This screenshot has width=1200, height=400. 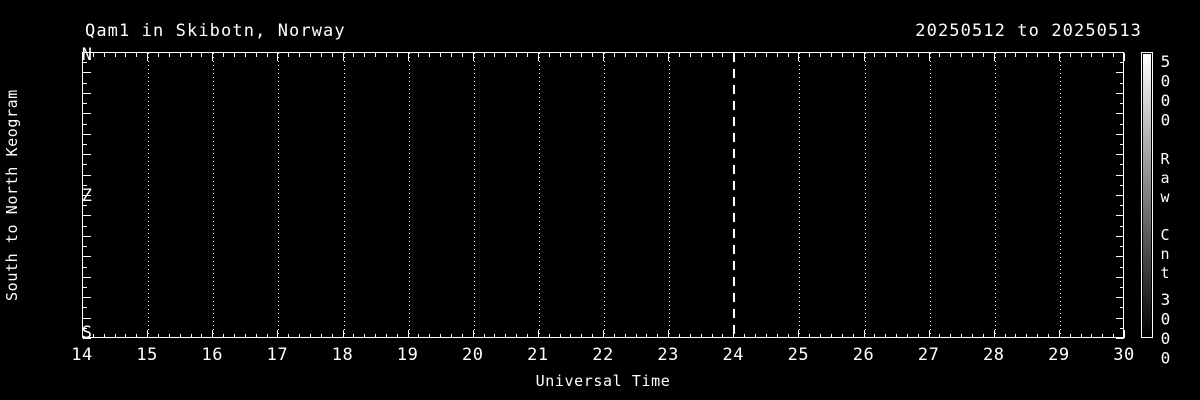 I want to click on page-title: Qam1 in Skibotn, Norway, so click(x=215, y=31).